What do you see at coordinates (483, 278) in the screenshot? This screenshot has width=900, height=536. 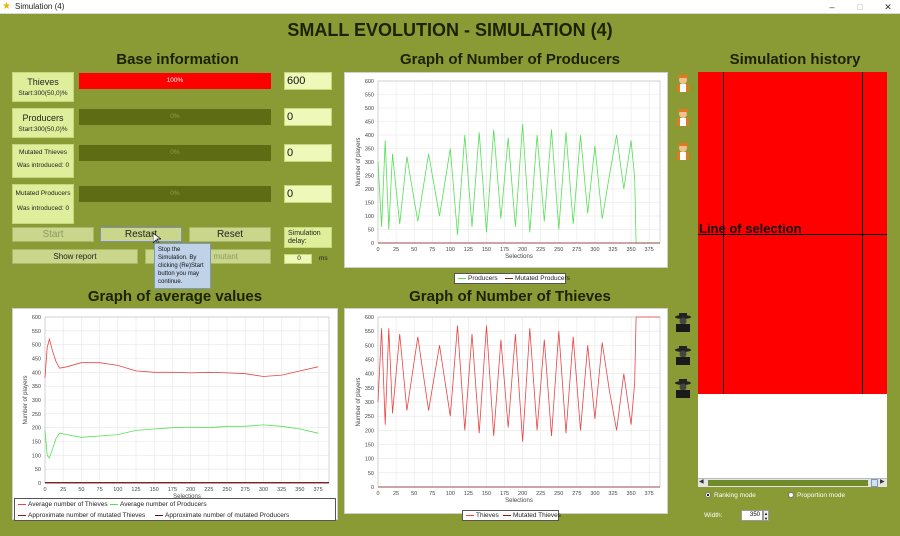 I see `legend-label: Producers` at bounding box center [483, 278].